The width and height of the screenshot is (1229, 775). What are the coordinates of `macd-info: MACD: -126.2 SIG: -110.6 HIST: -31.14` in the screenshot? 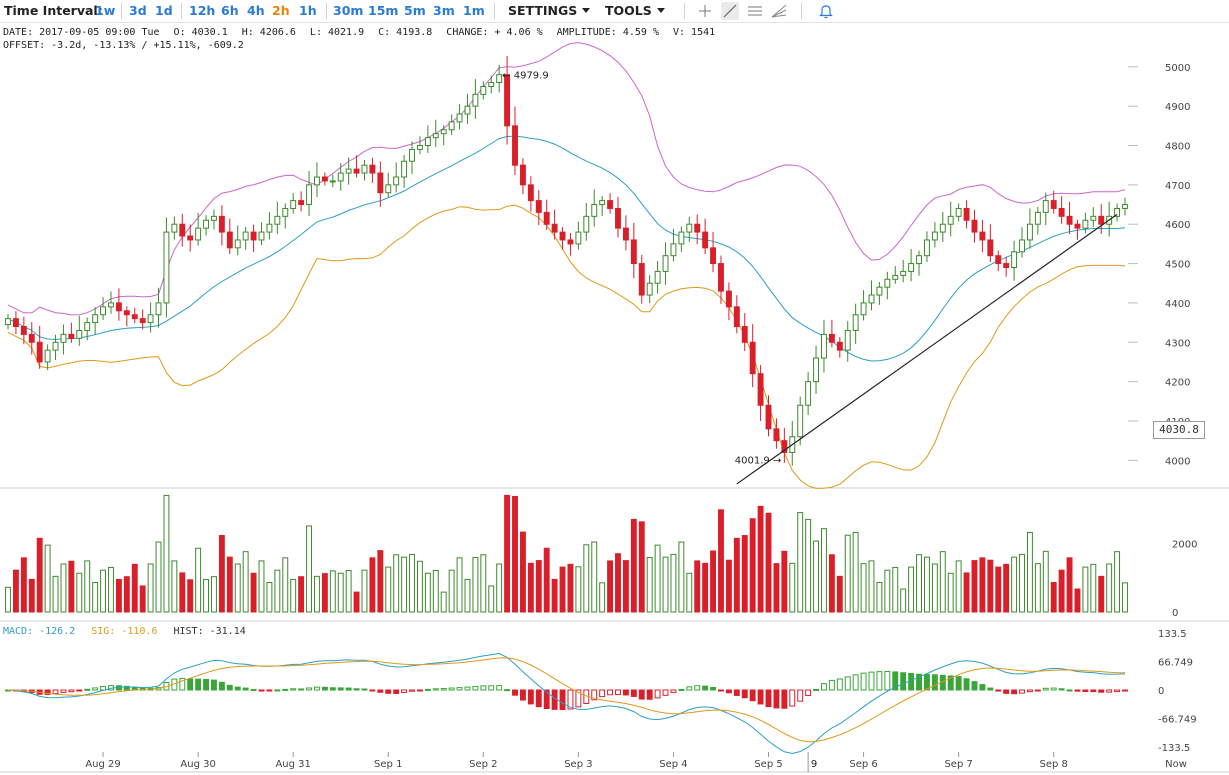 It's located at (132, 631).